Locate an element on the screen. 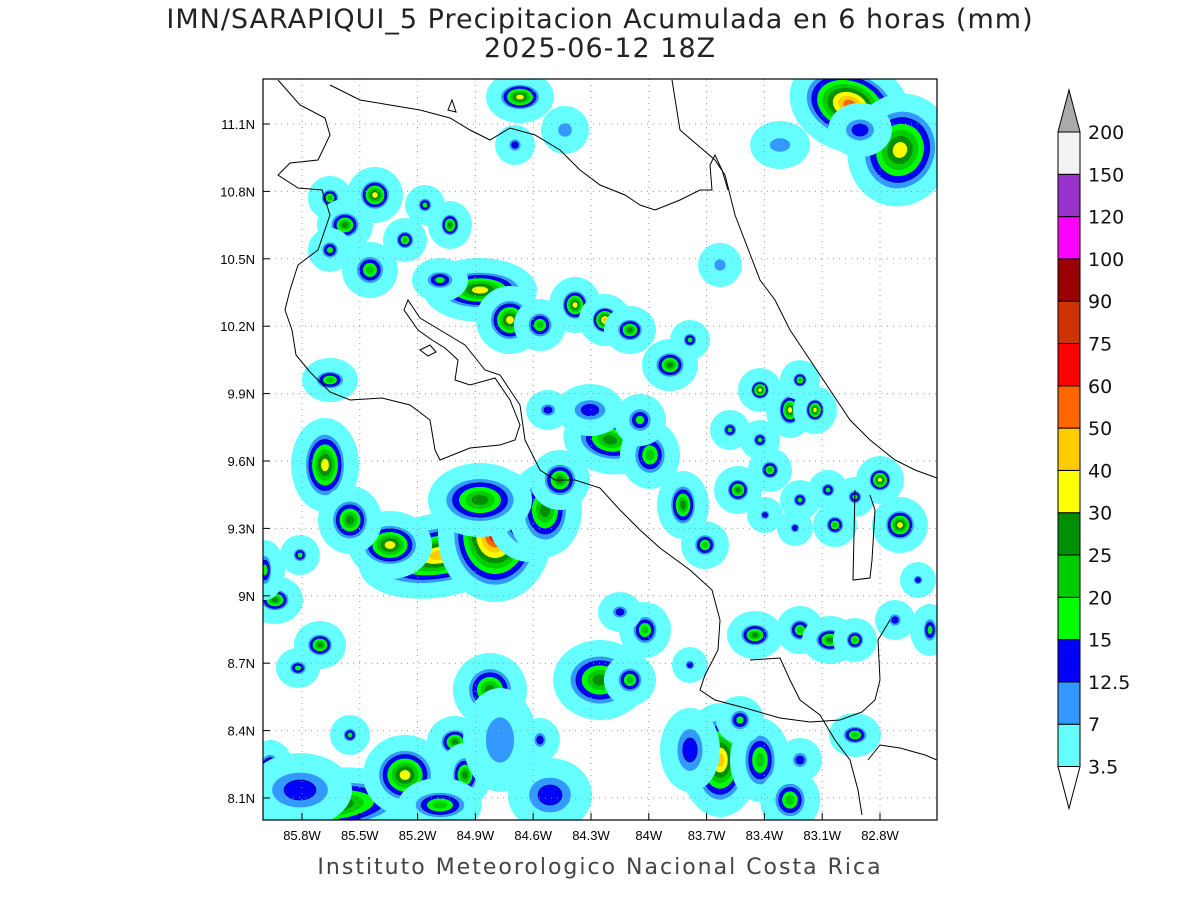 The image size is (1200, 900). legend-swatch-12.5 is located at coordinates (1069, 661).